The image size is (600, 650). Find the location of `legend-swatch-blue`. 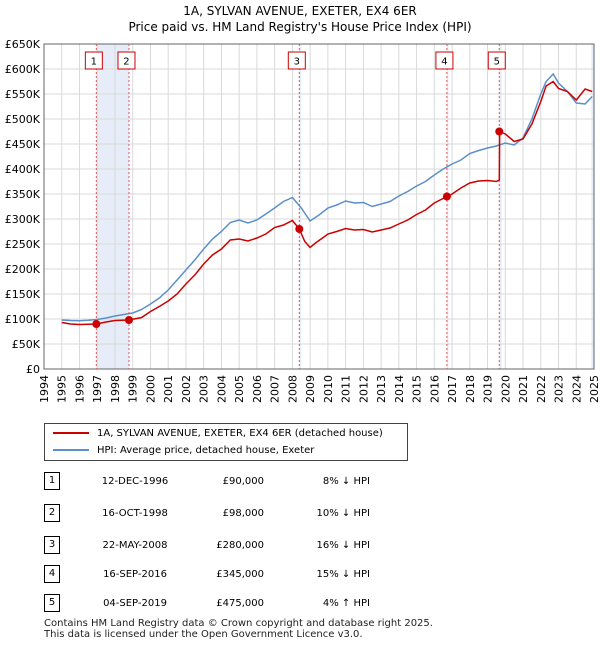

legend-swatch-blue is located at coordinates (71, 450).